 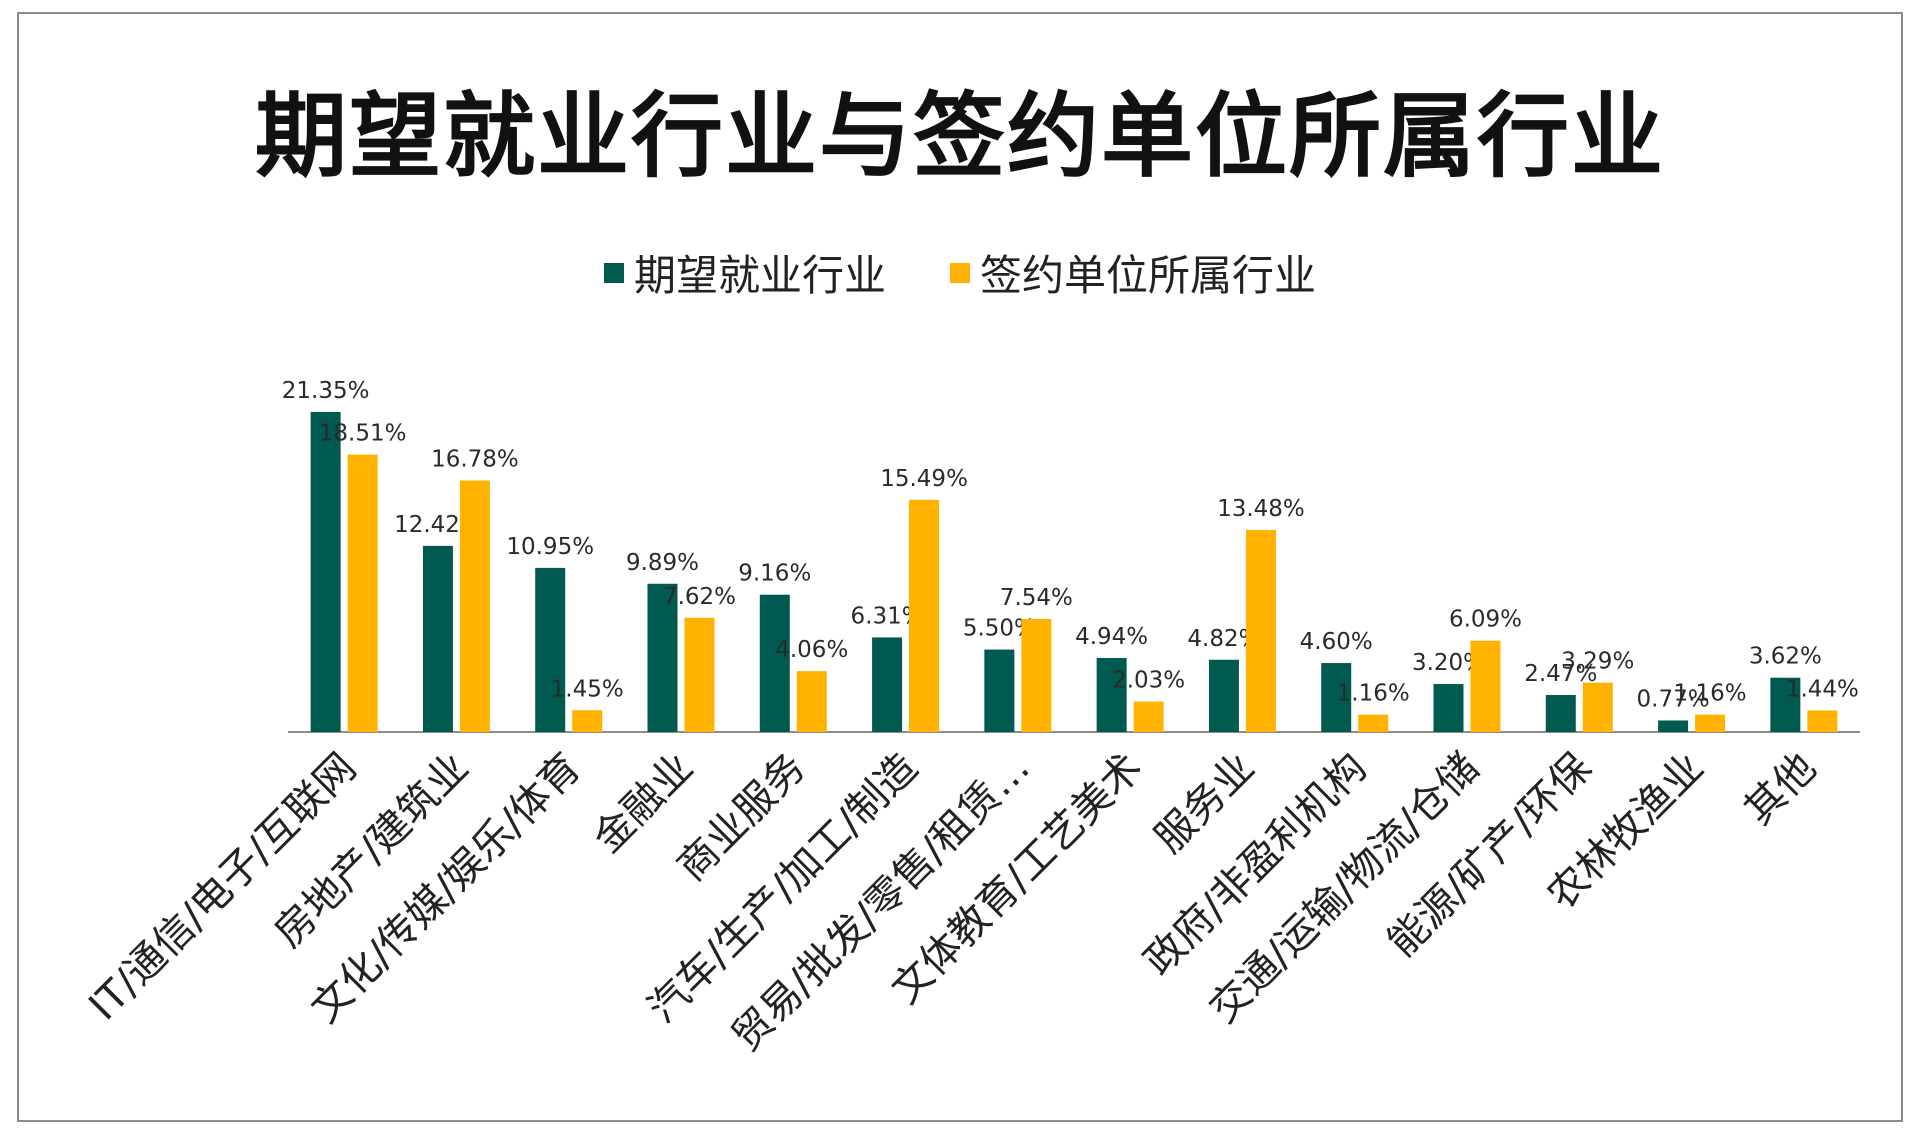 What do you see at coordinates (924, 479) in the screenshot?
I see `data-label-signed-5: 15.49%` at bounding box center [924, 479].